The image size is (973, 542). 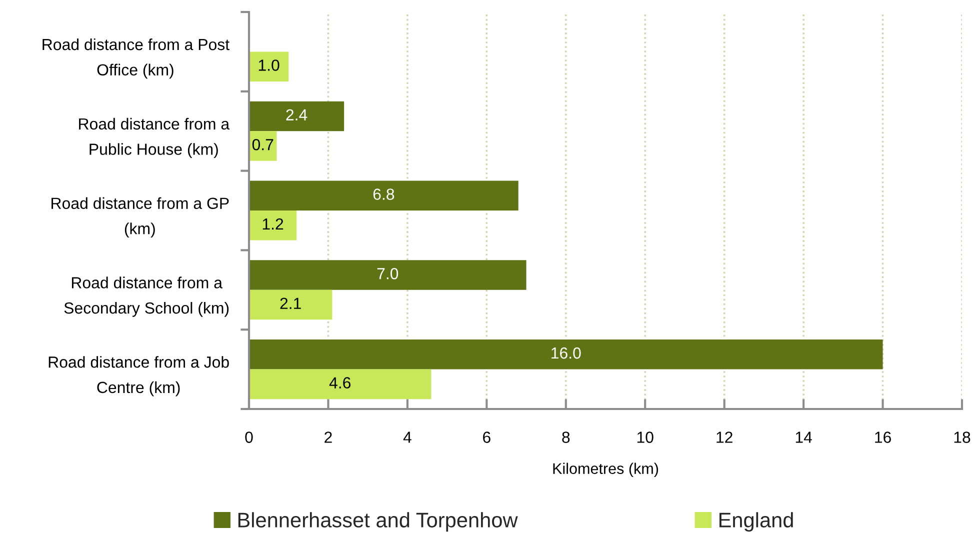 What do you see at coordinates (136, 58) in the screenshot?
I see `y-tick-label: Road distance from a Post Office (km)` at bounding box center [136, 58].